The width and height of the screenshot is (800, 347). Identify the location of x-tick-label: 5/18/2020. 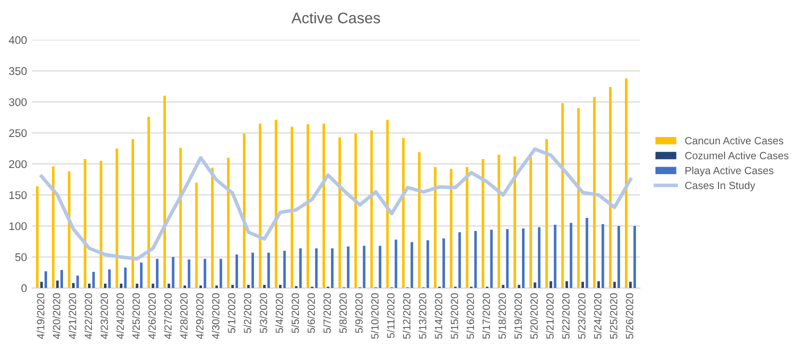
(502, 316).